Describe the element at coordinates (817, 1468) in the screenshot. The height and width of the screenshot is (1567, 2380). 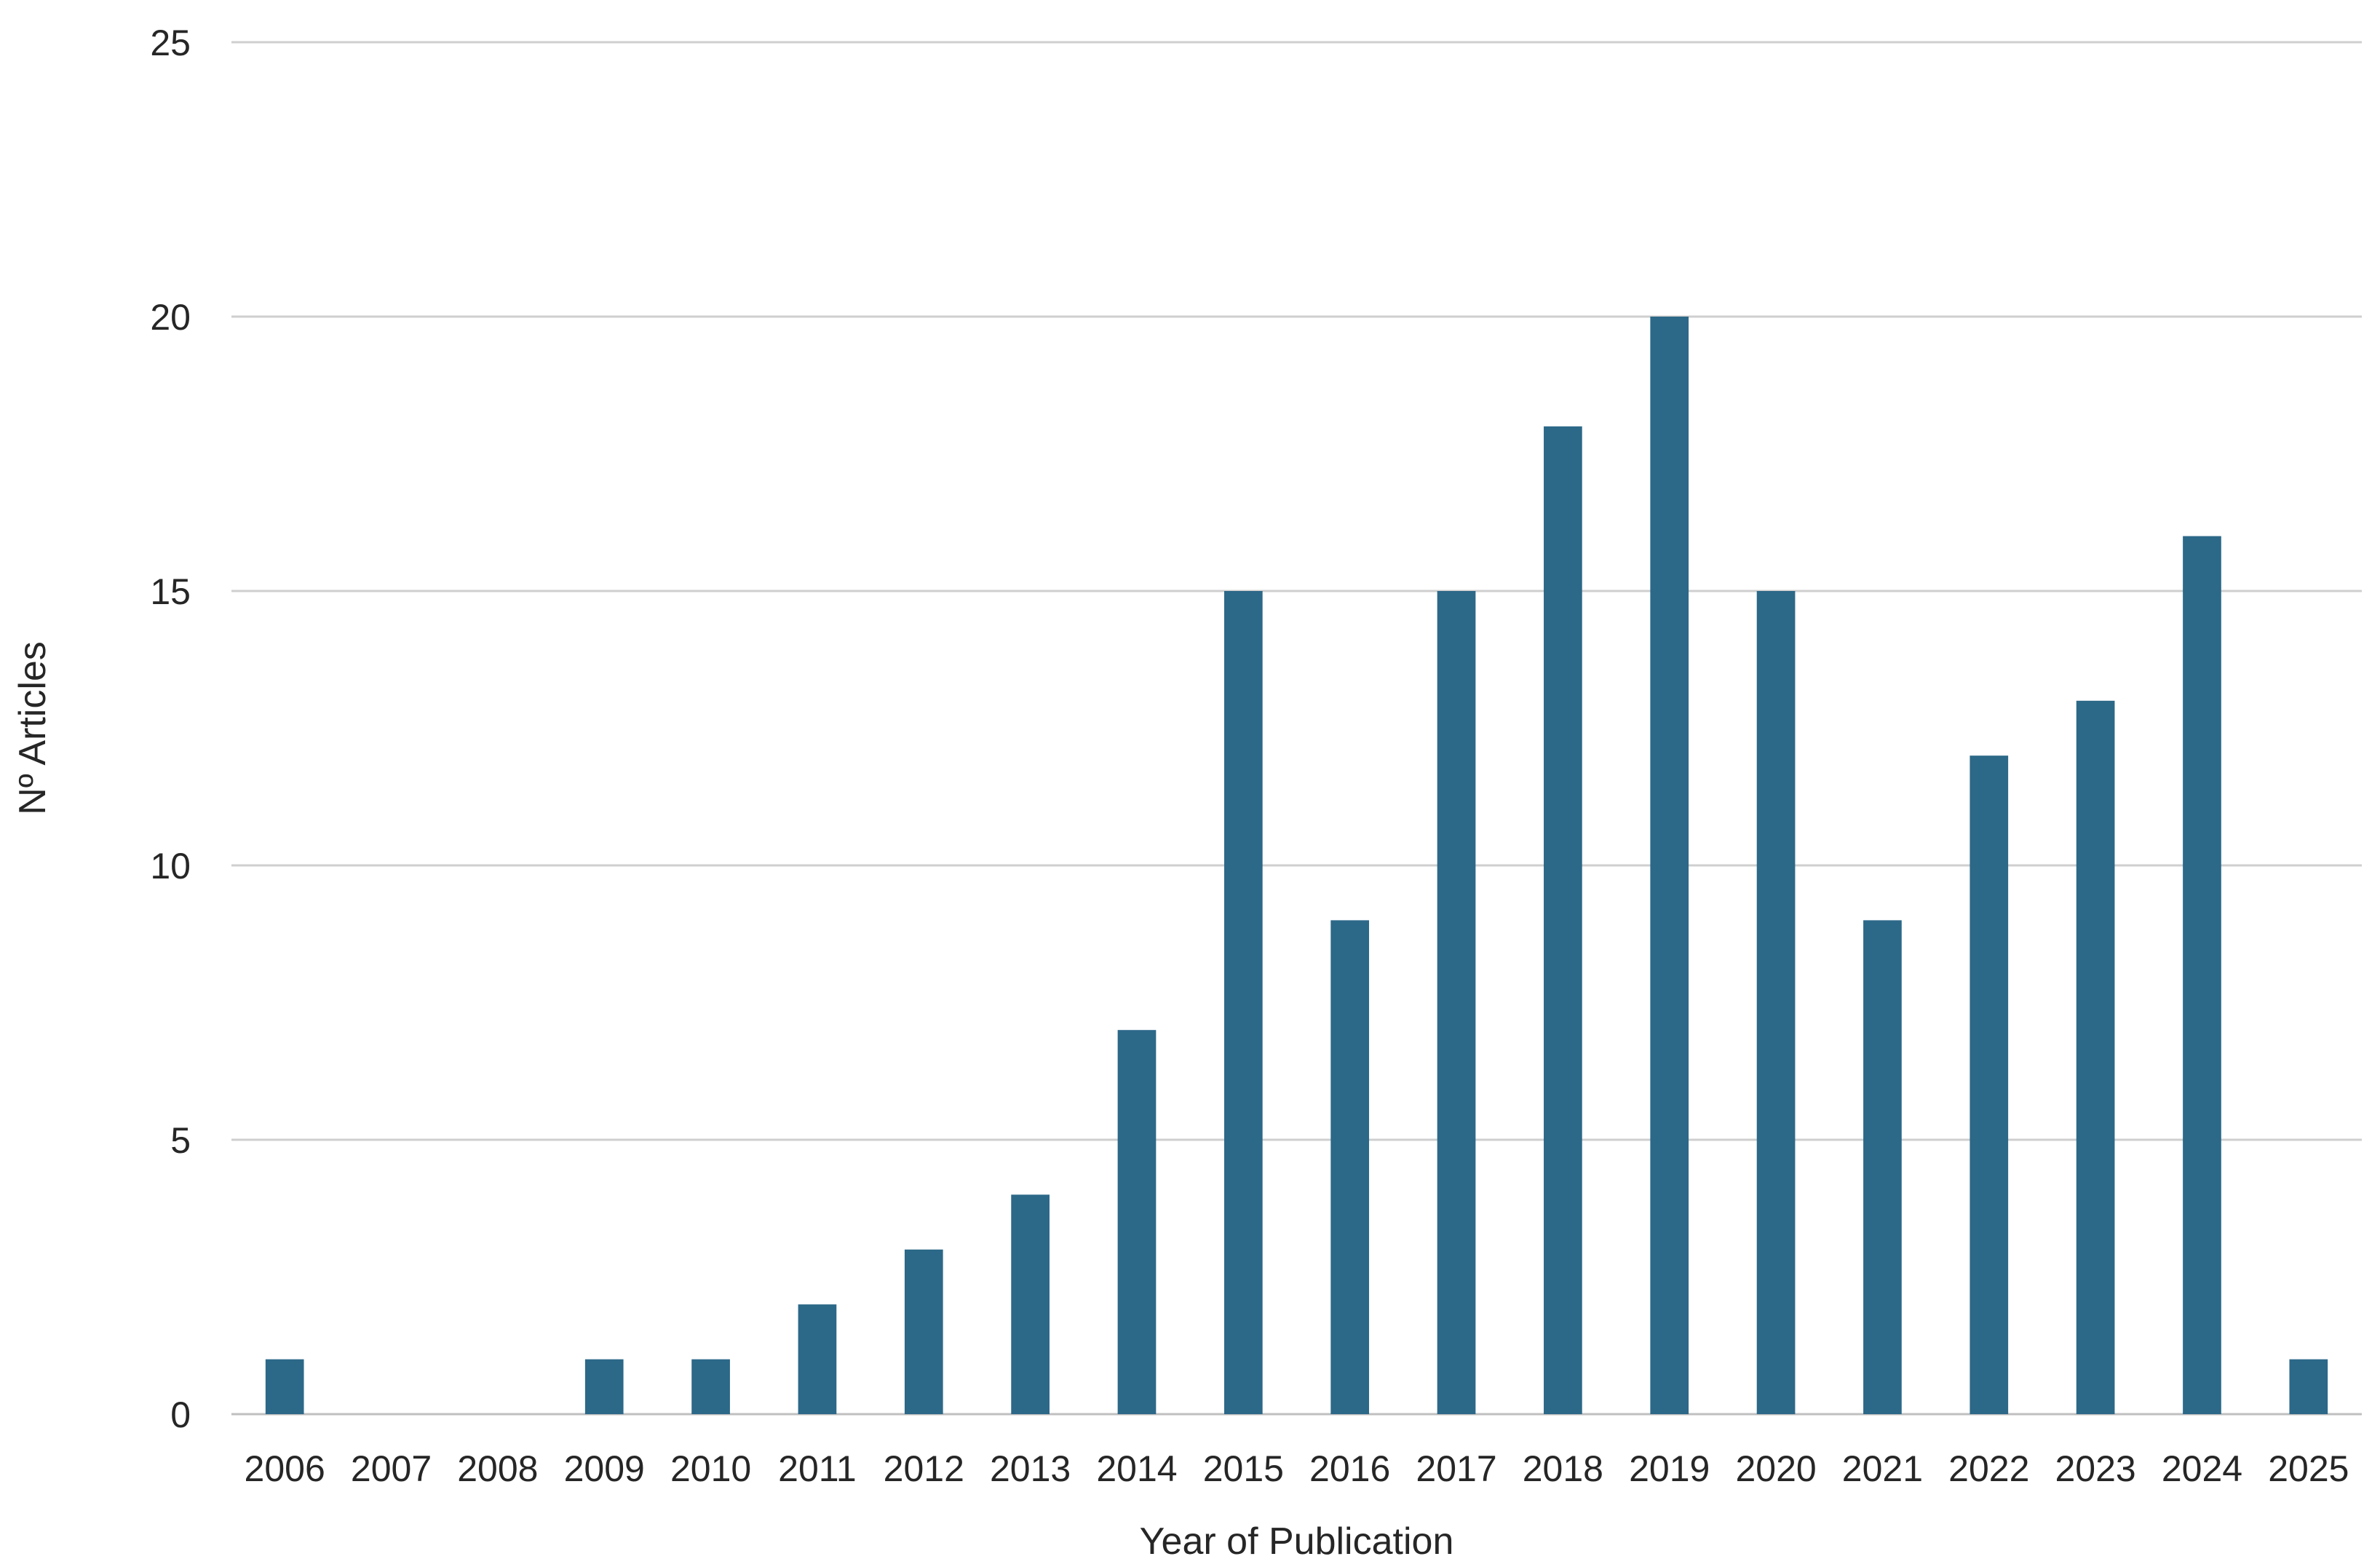
I see `x-tick-label: 2011` at that location.